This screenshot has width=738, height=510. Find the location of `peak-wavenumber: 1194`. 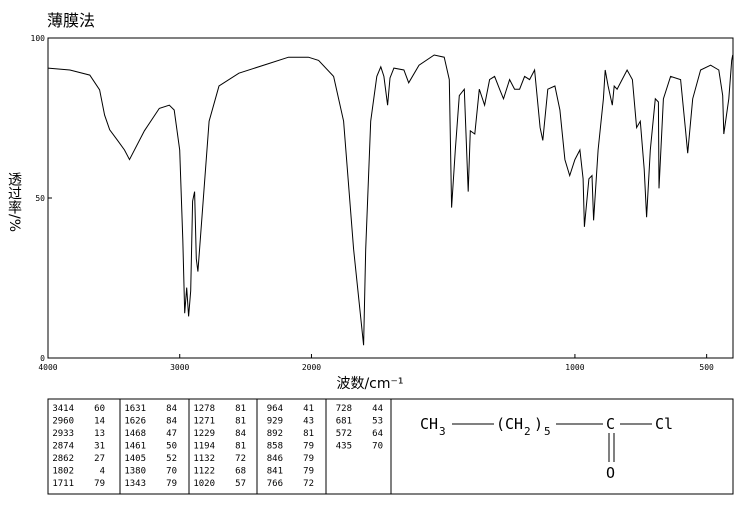

peak-wavenumber: 1194 is located at coordinates (204, 447).